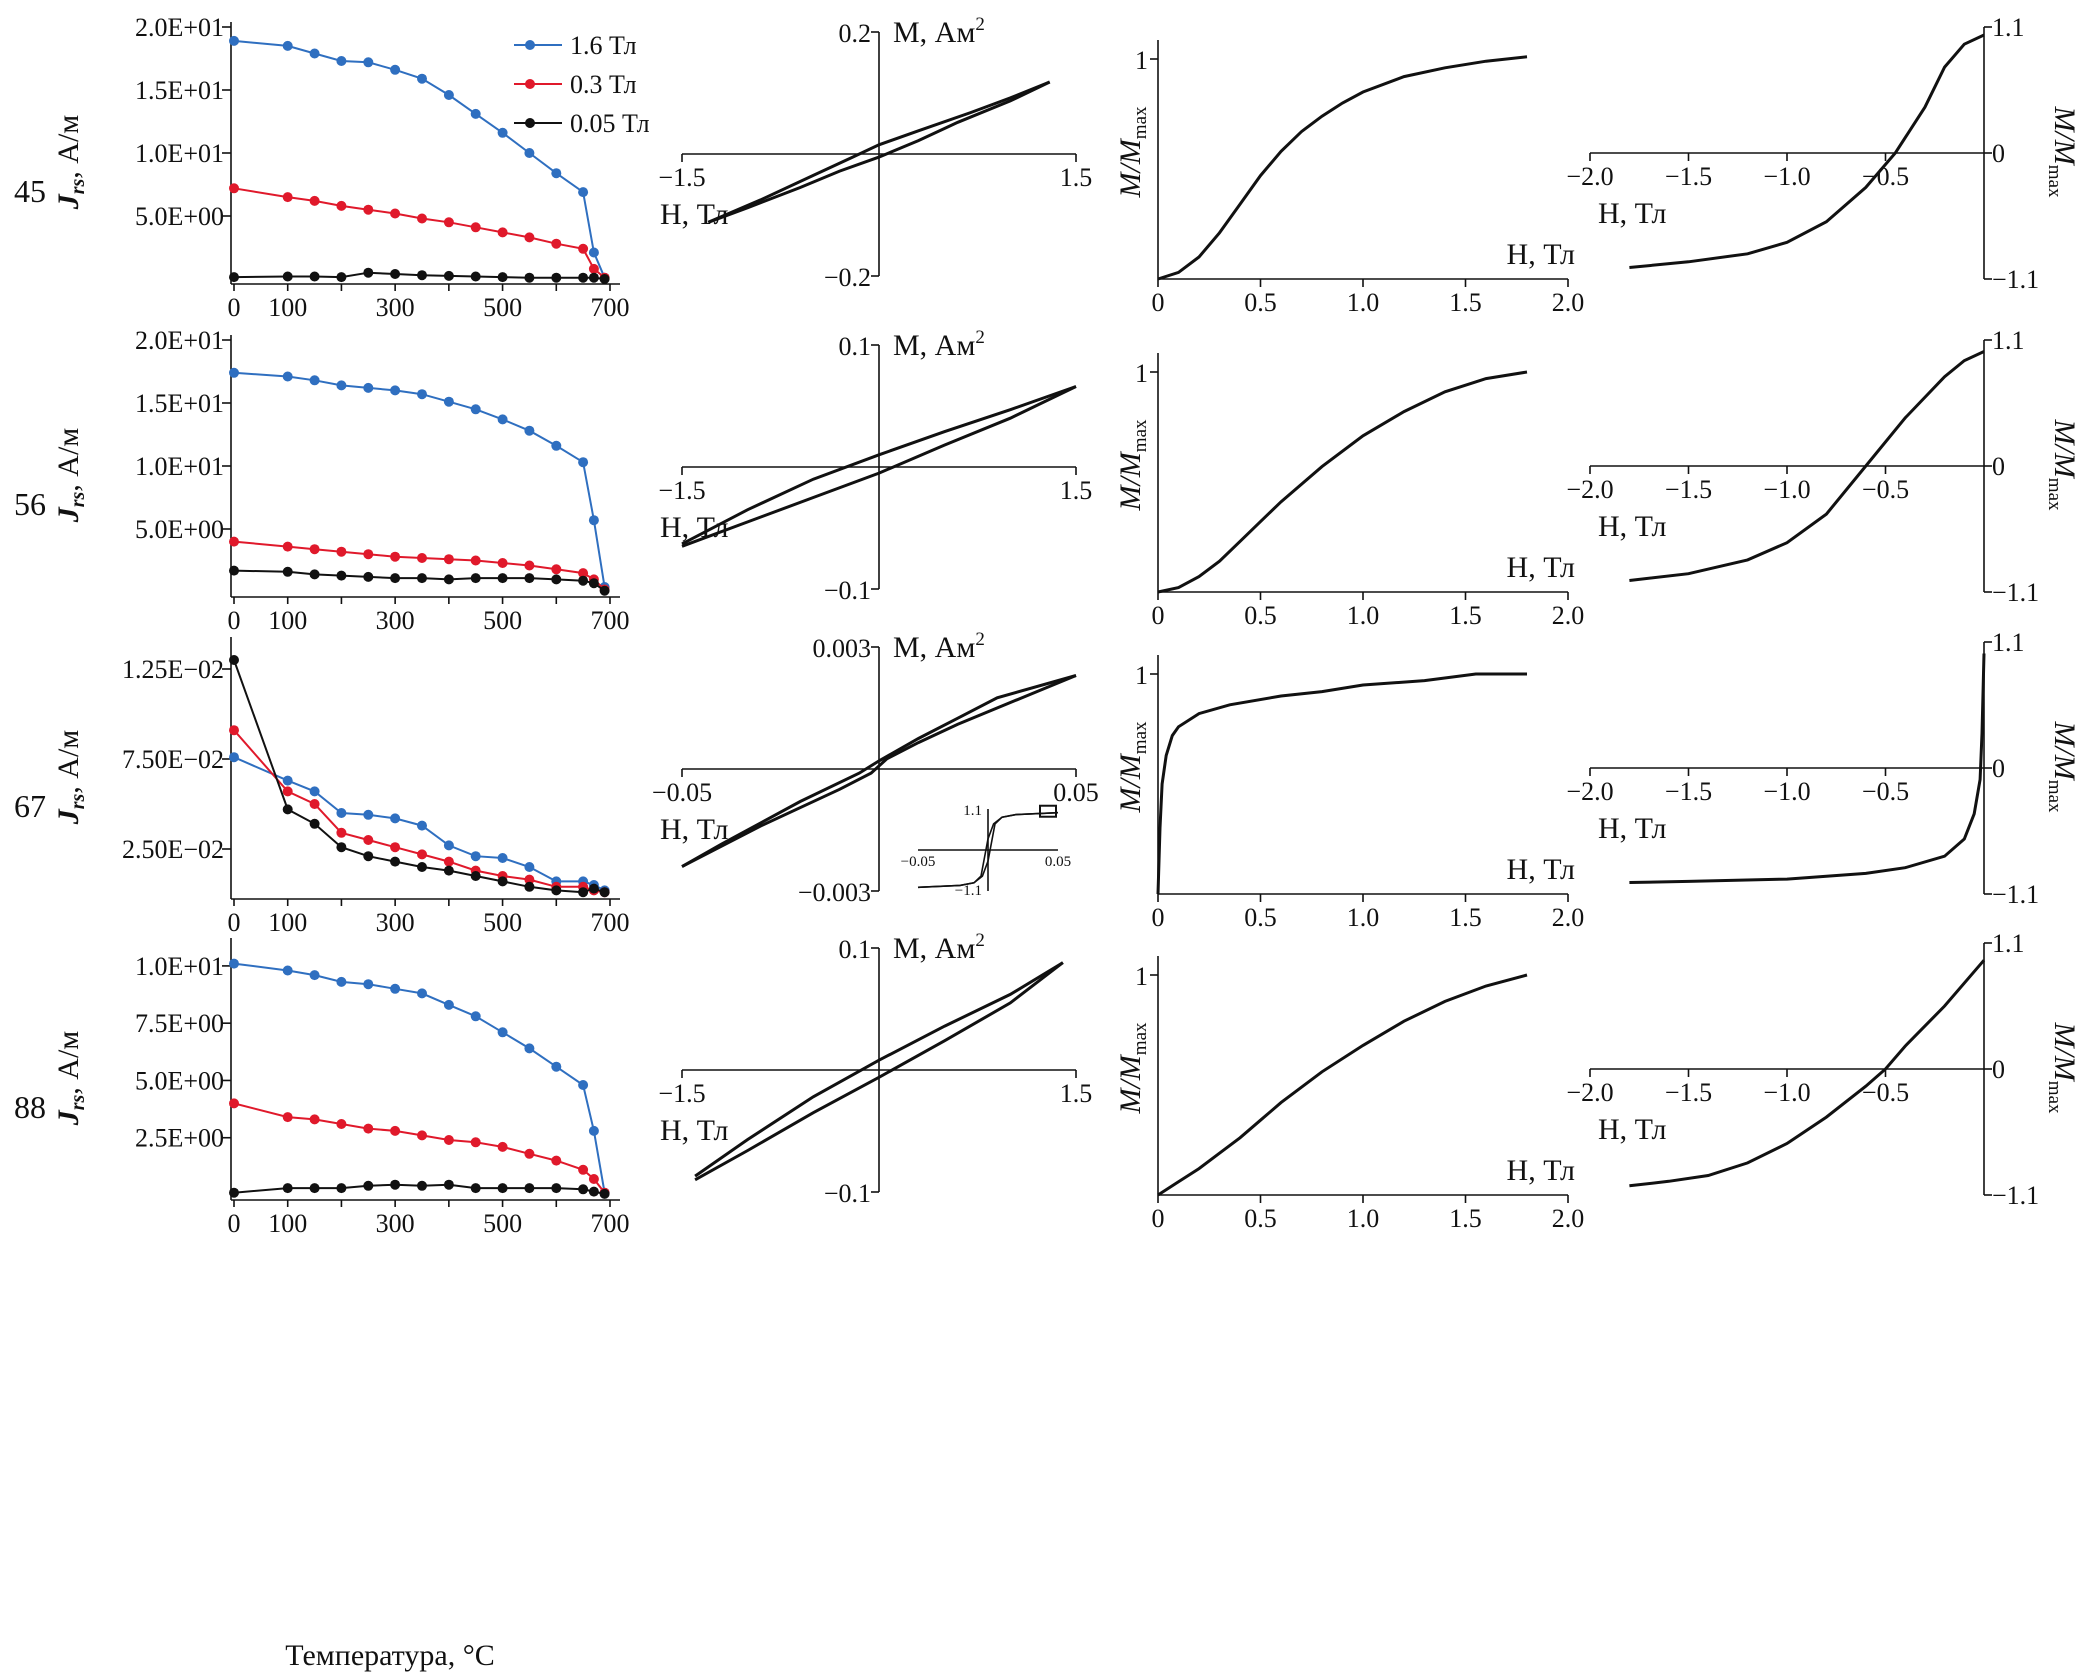  Describe the element at coordinates (1885, 176) in the screenshot. I see `backfield-x-tick-label: −0.5` at that location.